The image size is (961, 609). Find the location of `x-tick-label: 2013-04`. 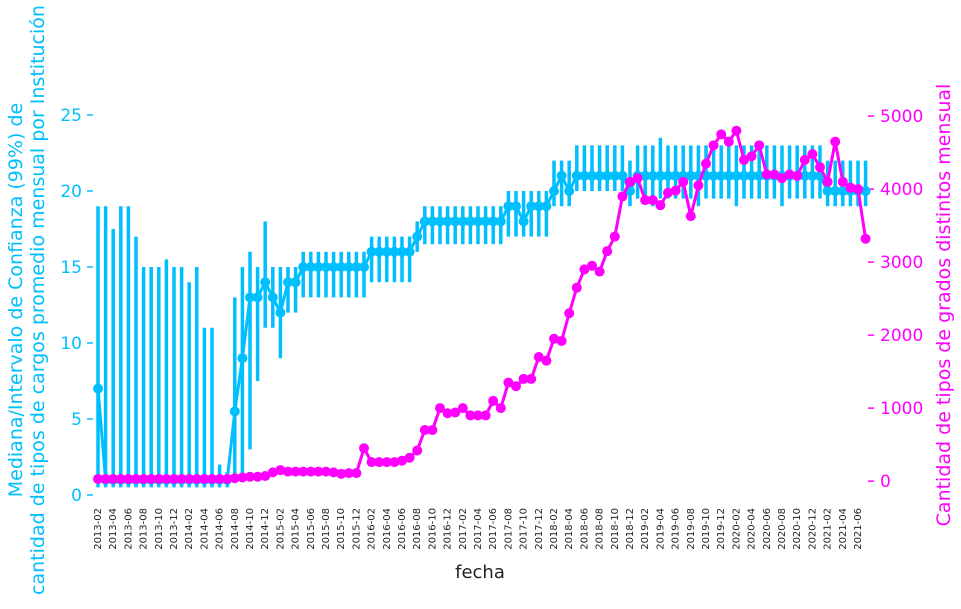

x-tick-label: 2013-04 is located at coordinates (113, 529).